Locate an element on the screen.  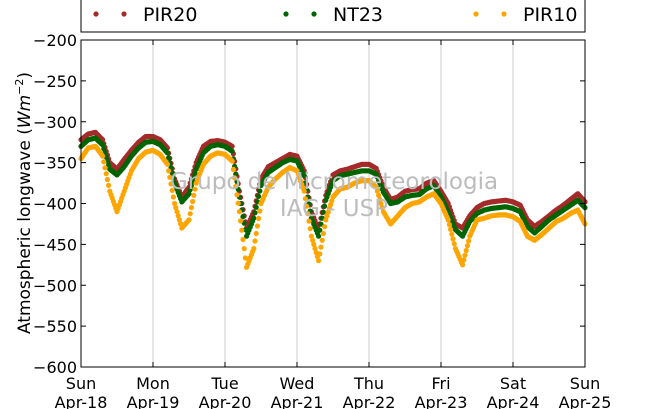
y-tick-label: −350 is located at coordinates (55, 163).